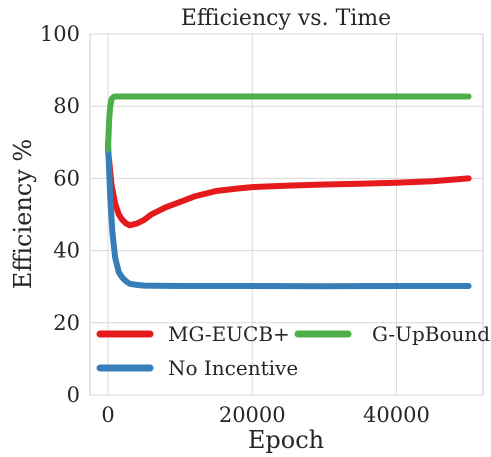  I want to click on legend-label-g-upbound: G-UpBound, so click(431, 334).